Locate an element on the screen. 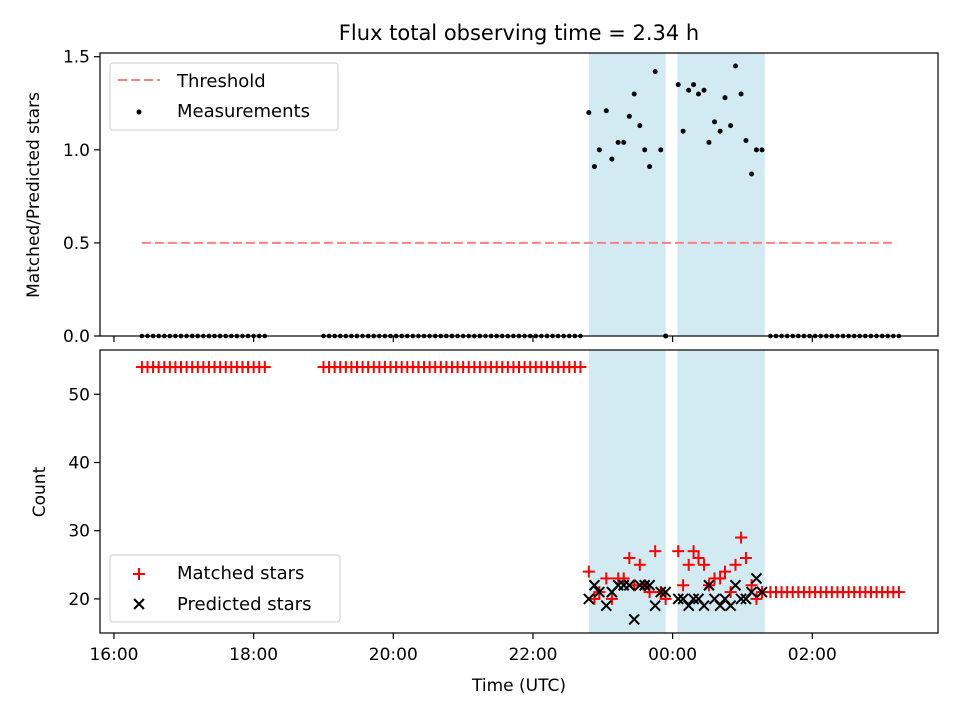  bottom-legend: Matched stars Predicted stars is located at coordinates (225, 588).